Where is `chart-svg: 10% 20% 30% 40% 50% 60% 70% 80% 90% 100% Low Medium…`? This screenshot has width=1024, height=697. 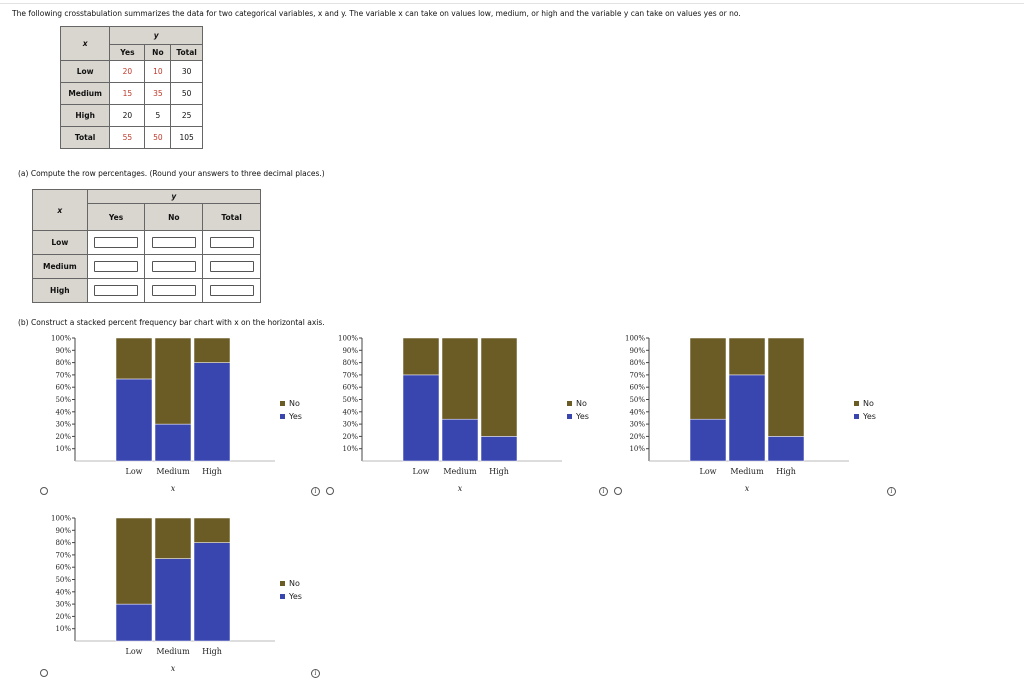 chart-svg: 10% 20% 30% 40% 50% 60% 70% 80% 90% 100% Low Medium… is located at coordinates (176, 414).